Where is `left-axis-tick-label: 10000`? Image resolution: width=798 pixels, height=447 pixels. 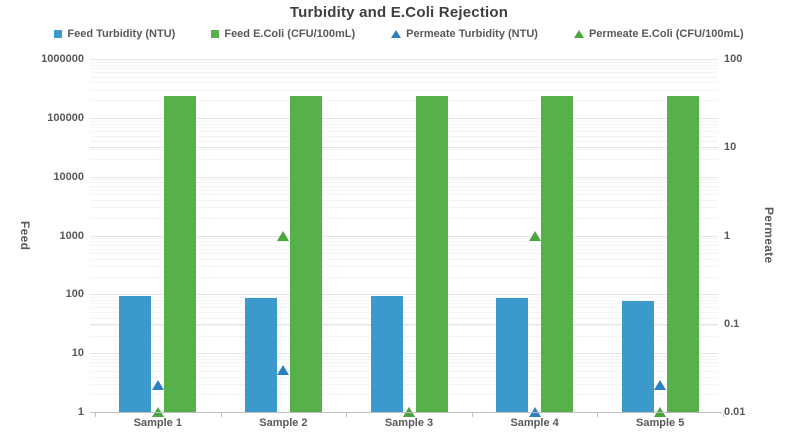 left-axis-tick-label: 10000 is located at coordinates (68, 176).